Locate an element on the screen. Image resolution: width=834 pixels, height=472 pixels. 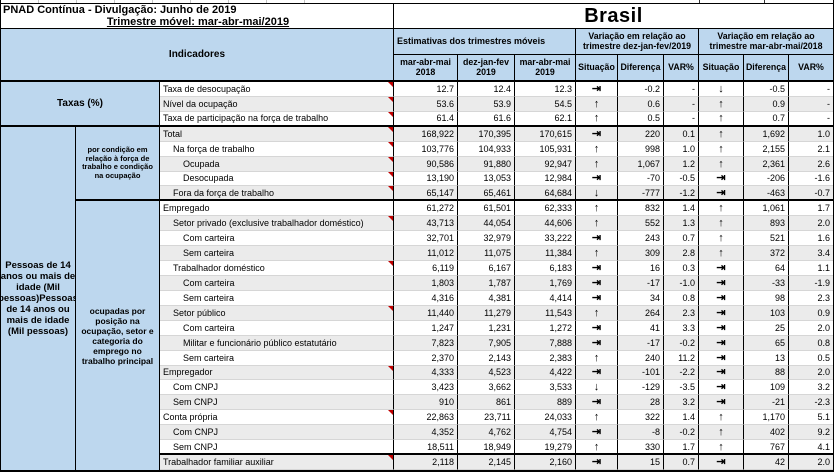
cell-estimate-1: 1,803 is located at coordinates (426, 283).